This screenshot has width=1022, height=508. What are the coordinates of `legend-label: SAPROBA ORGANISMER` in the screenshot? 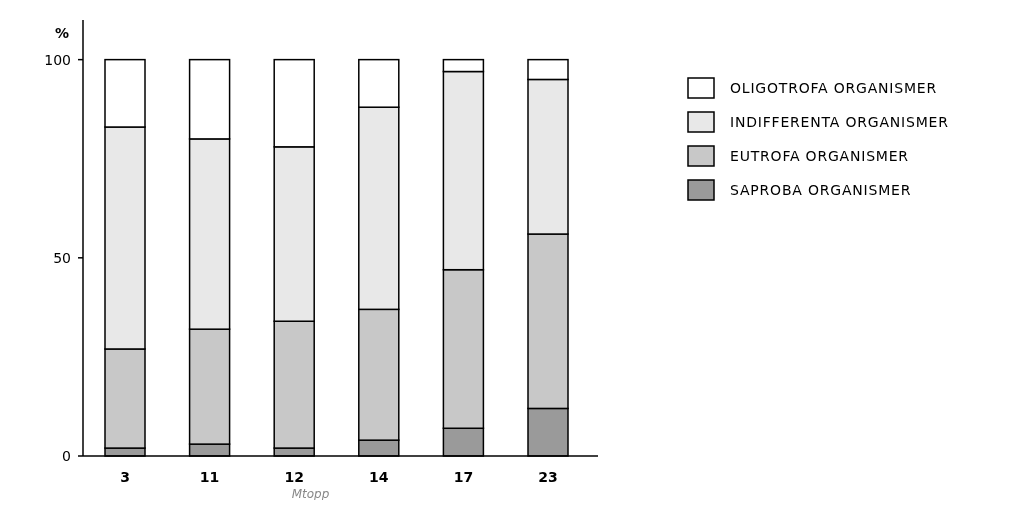 It's located at (821, 189).